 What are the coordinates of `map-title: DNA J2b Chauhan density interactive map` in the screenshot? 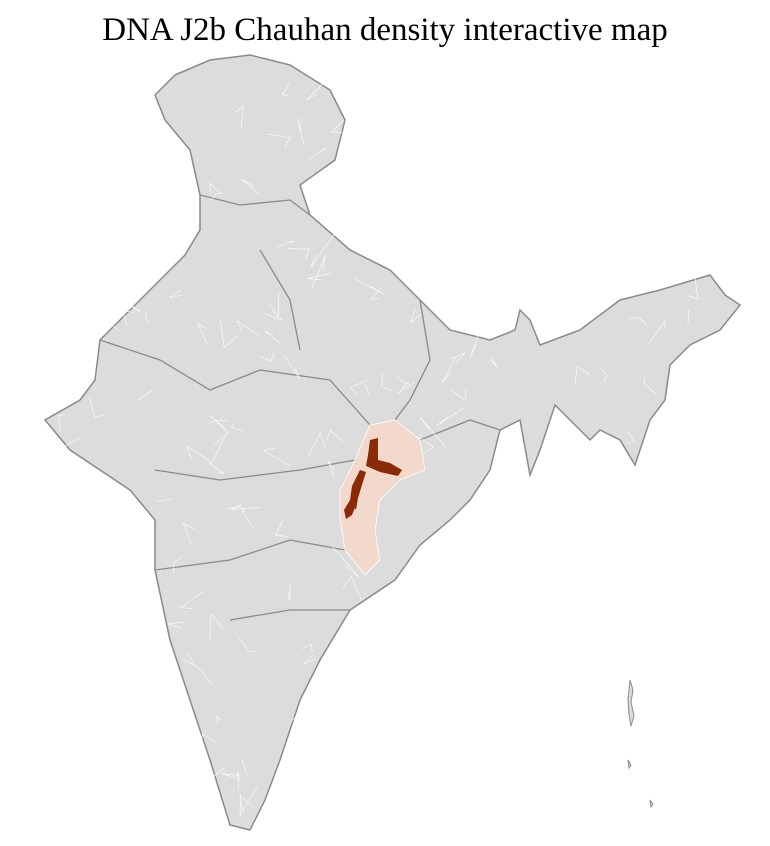 It's located at (385, 30).